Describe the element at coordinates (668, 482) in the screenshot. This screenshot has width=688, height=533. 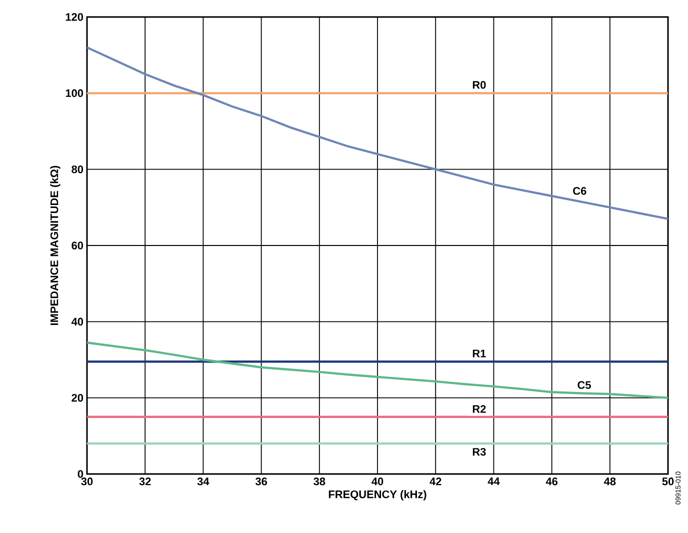
I see `x-tick-label: 50` at that location.